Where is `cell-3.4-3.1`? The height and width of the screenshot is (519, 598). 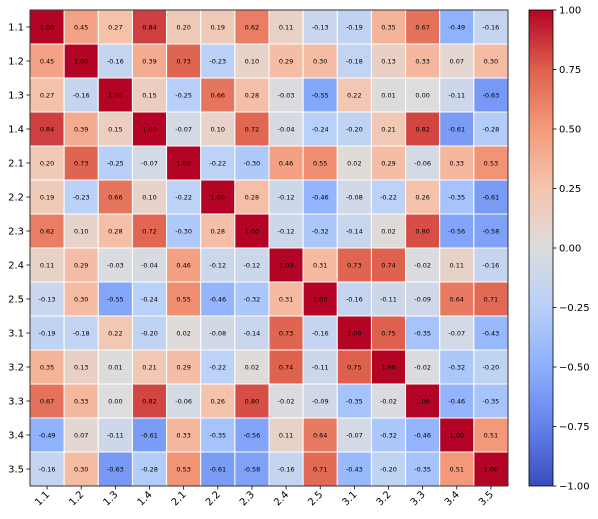 cell-3.4-3.1 is located at coordinates (354, 435).